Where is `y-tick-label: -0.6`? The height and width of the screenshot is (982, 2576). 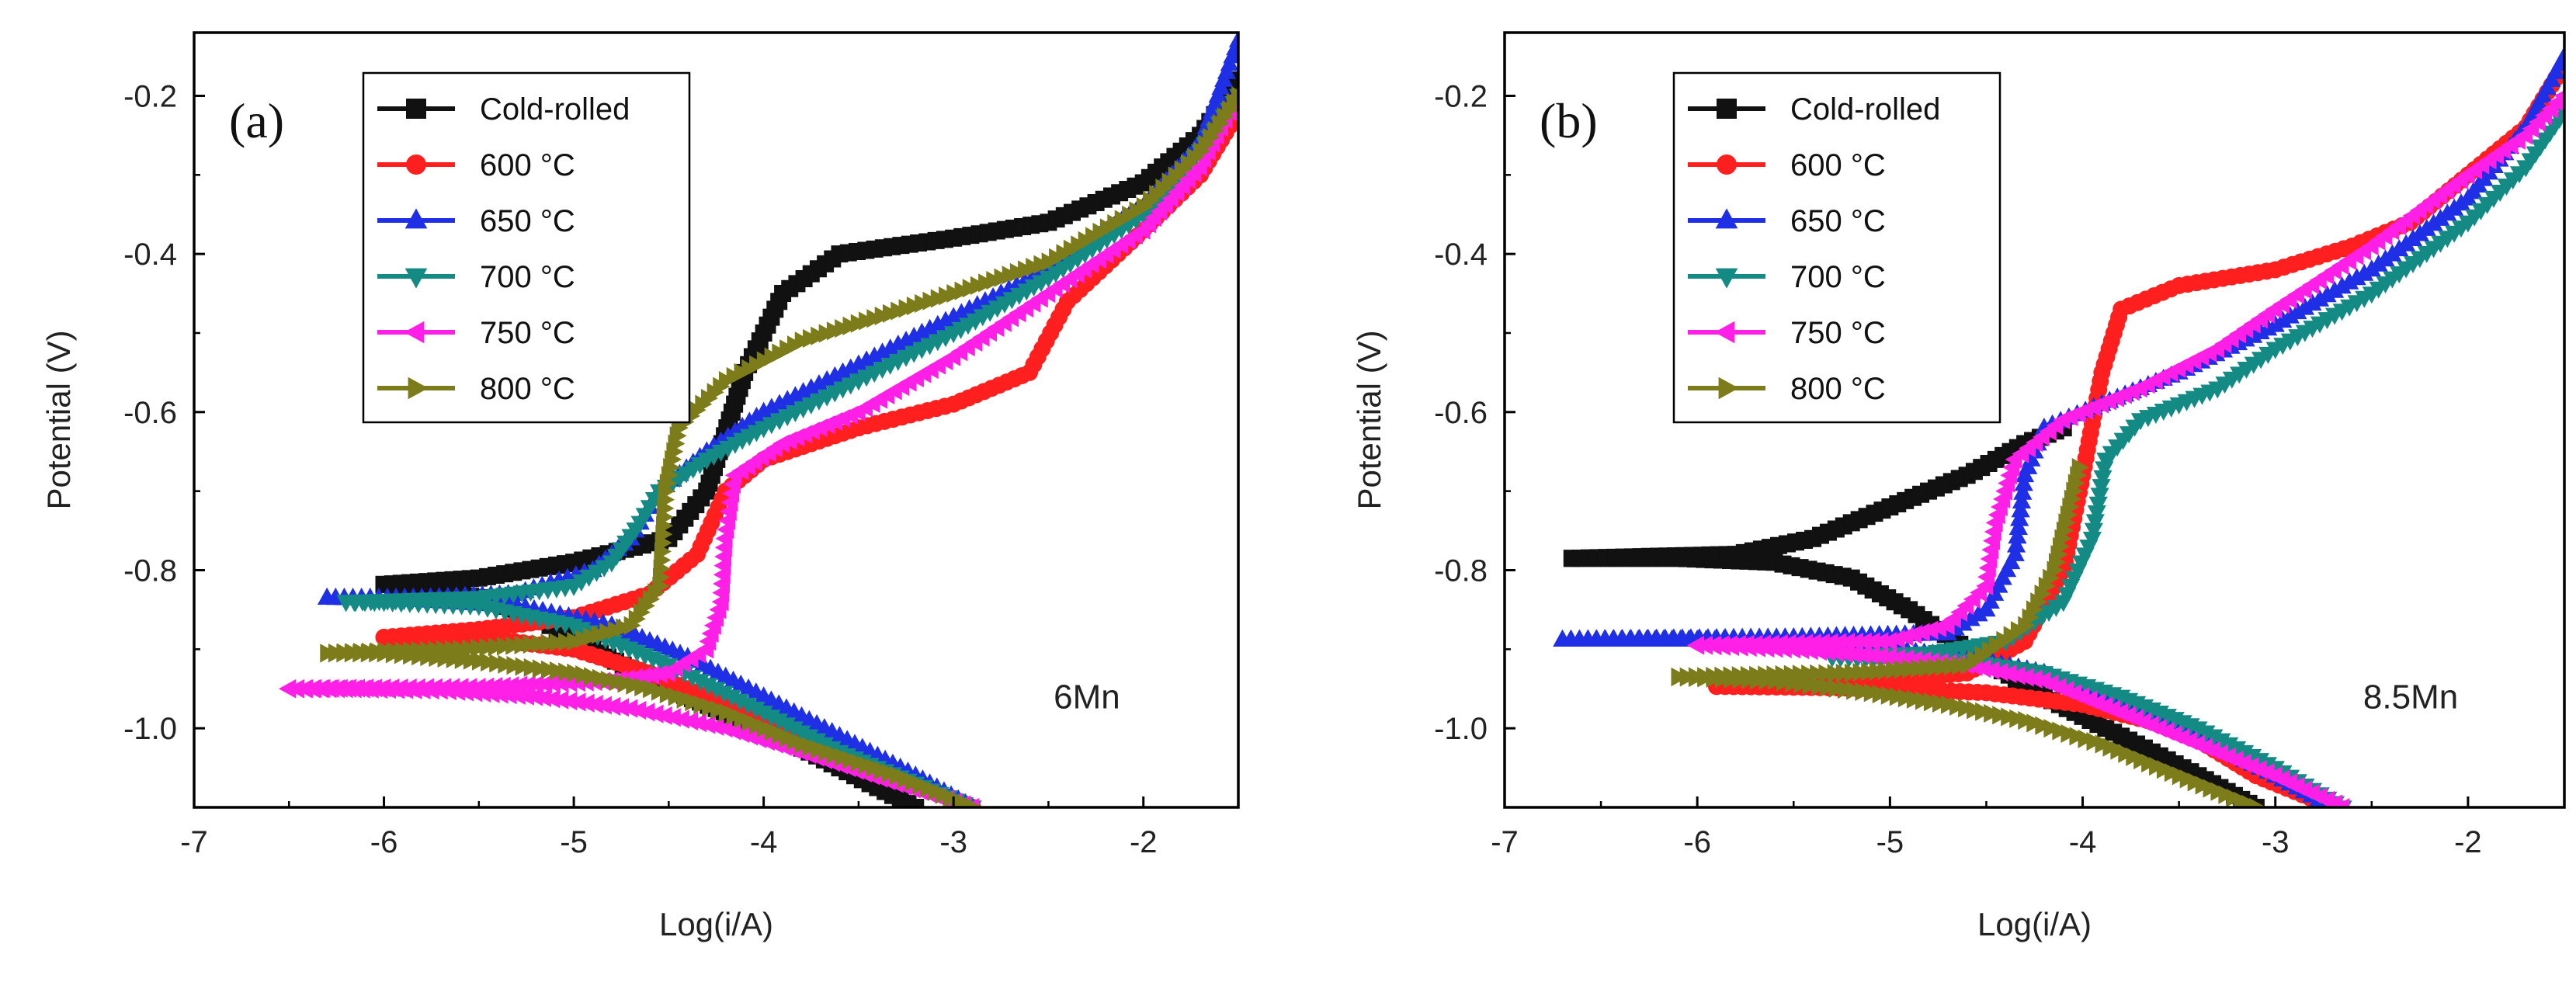
y-tick-label: -0.6 is located at coordinates (150, 413).